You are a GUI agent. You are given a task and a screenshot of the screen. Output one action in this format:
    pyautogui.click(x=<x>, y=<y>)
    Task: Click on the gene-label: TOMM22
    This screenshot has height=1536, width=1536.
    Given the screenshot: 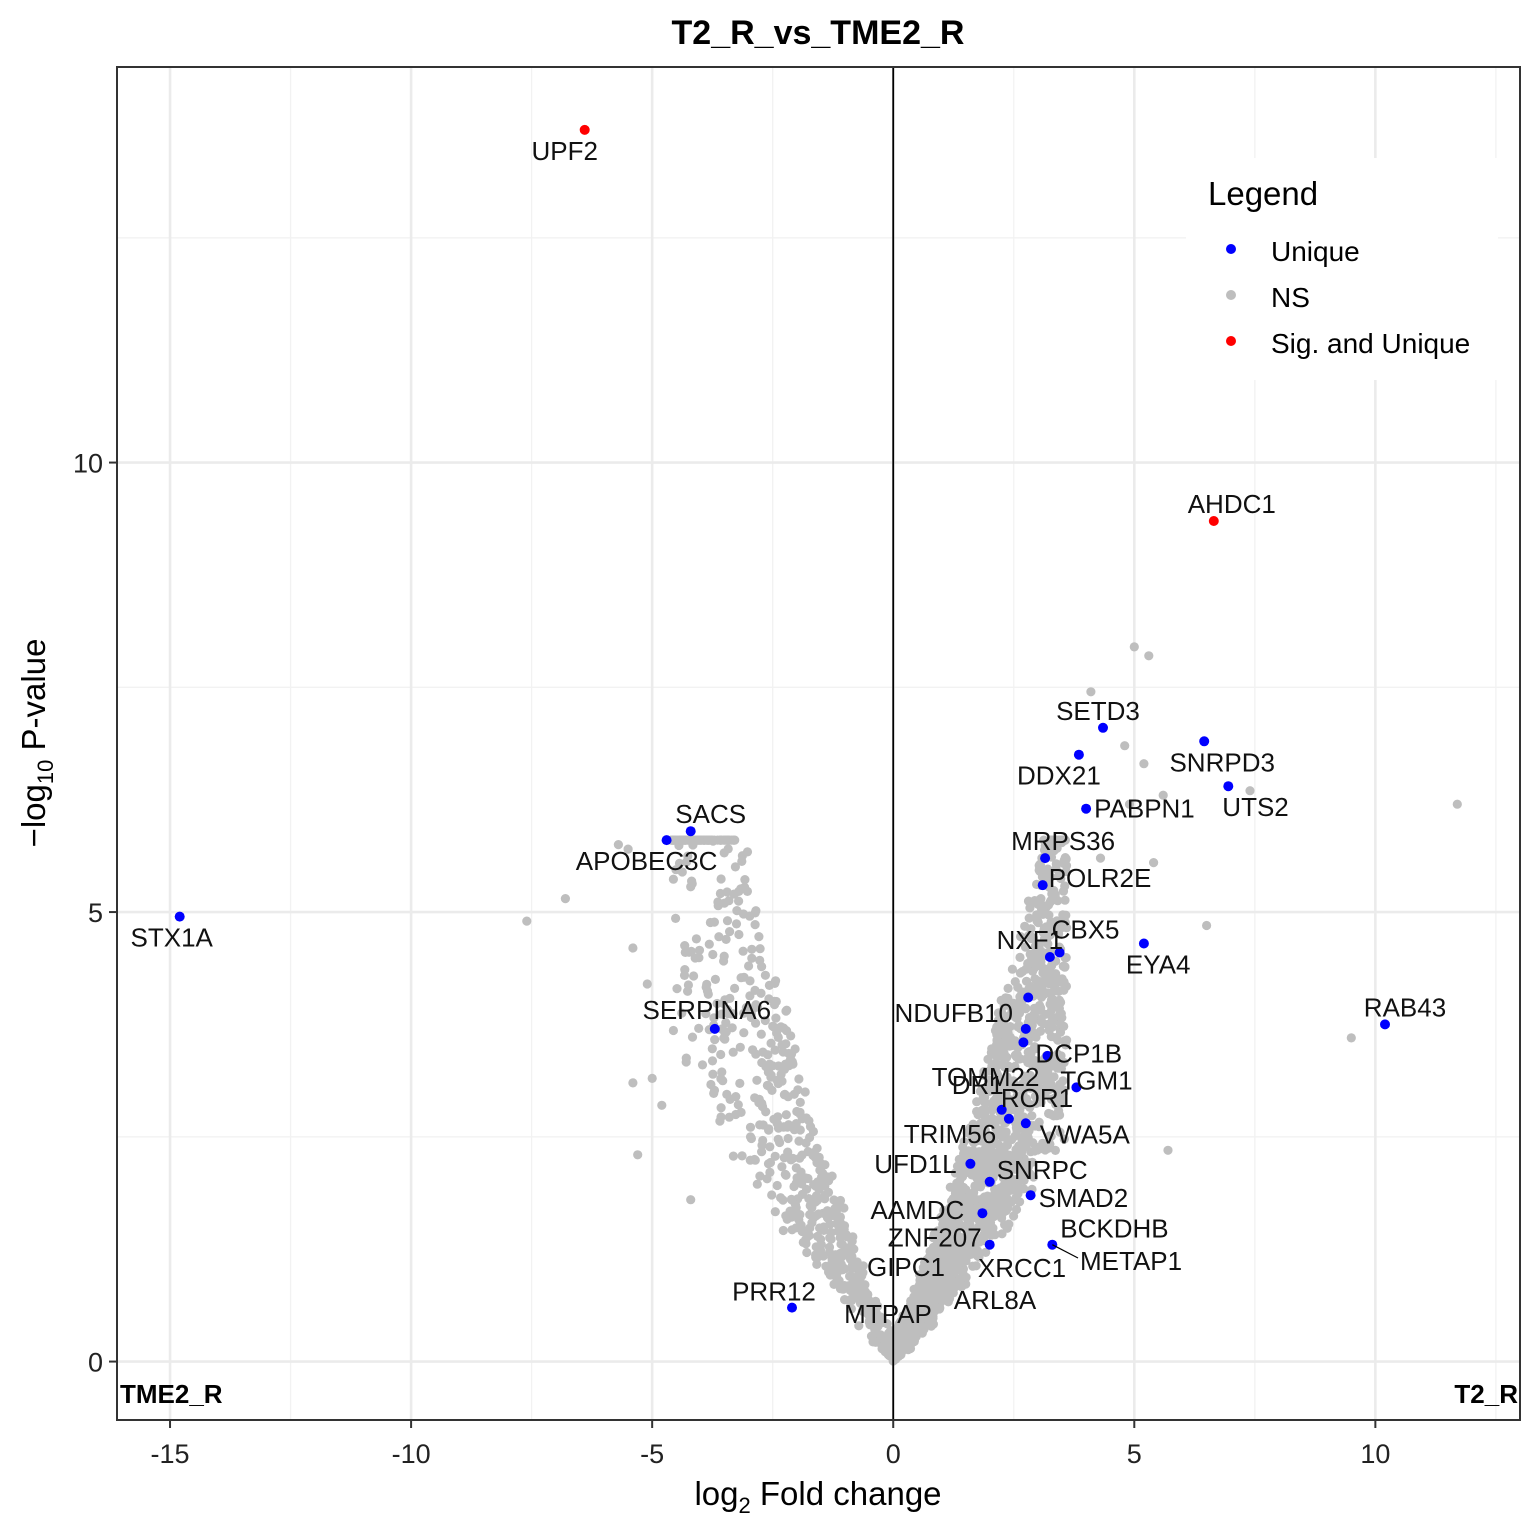 What is the action you would take?
    pyautogui.click(x=986, y=1077)
    